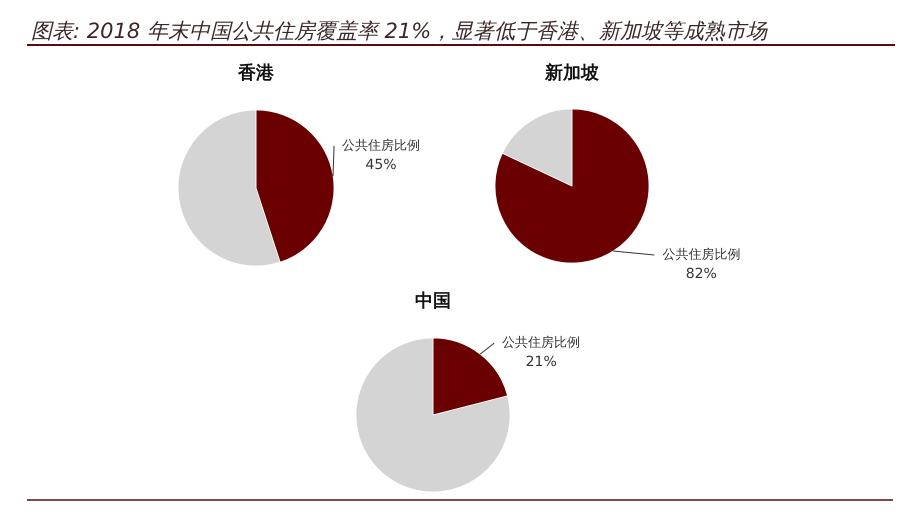 This screenshot has height=530, width=900. Describe the element at coordinates (381, 164) in the screenshot. I see `value-label: 45%` at that location.